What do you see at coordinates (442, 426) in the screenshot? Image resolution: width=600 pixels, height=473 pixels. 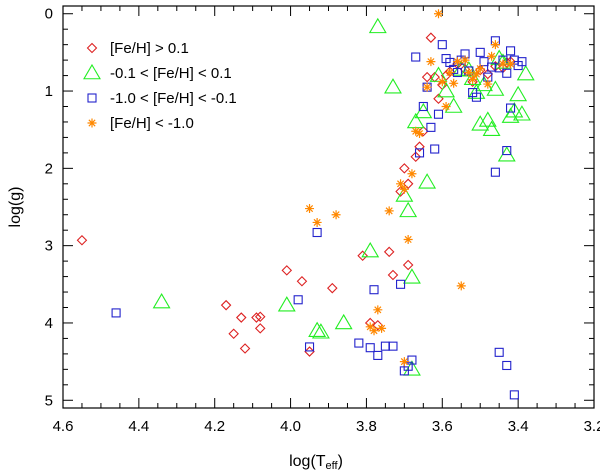 I see `x-tick-label: 3.6` at bounding box center [442, 426].